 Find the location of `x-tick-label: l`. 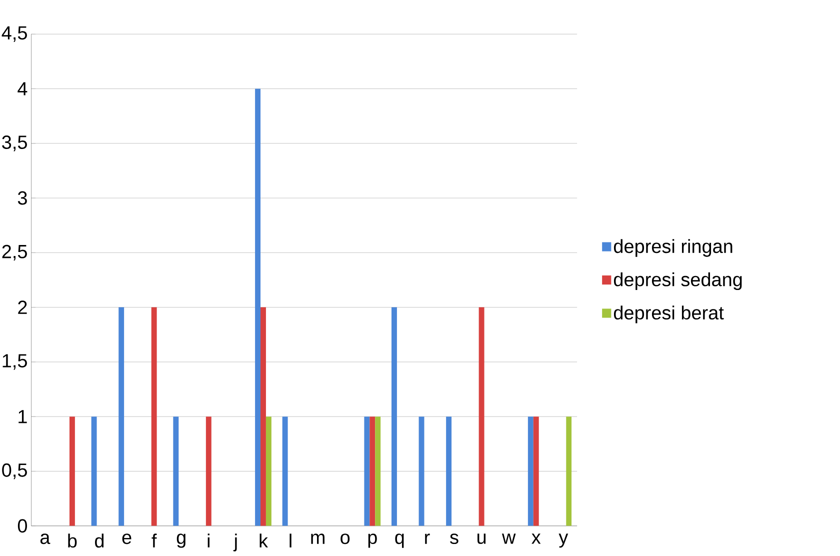

x-tick-label: l is located at coordinates (291, 541).